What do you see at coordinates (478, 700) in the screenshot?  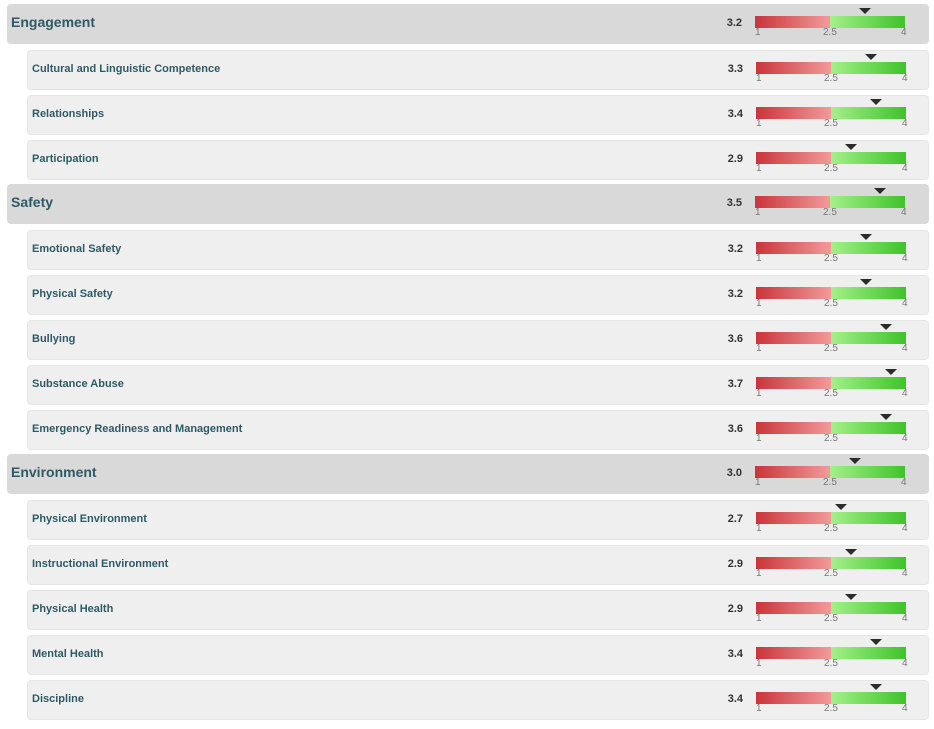 I see `subcategory-row: Discipline 3.4 1 2.5 4` at bounding box center [478, 700].